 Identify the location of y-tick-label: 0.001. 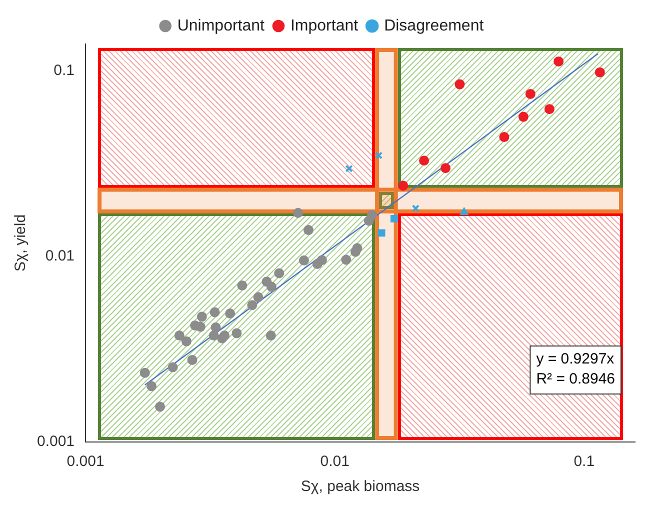
(55, 441).